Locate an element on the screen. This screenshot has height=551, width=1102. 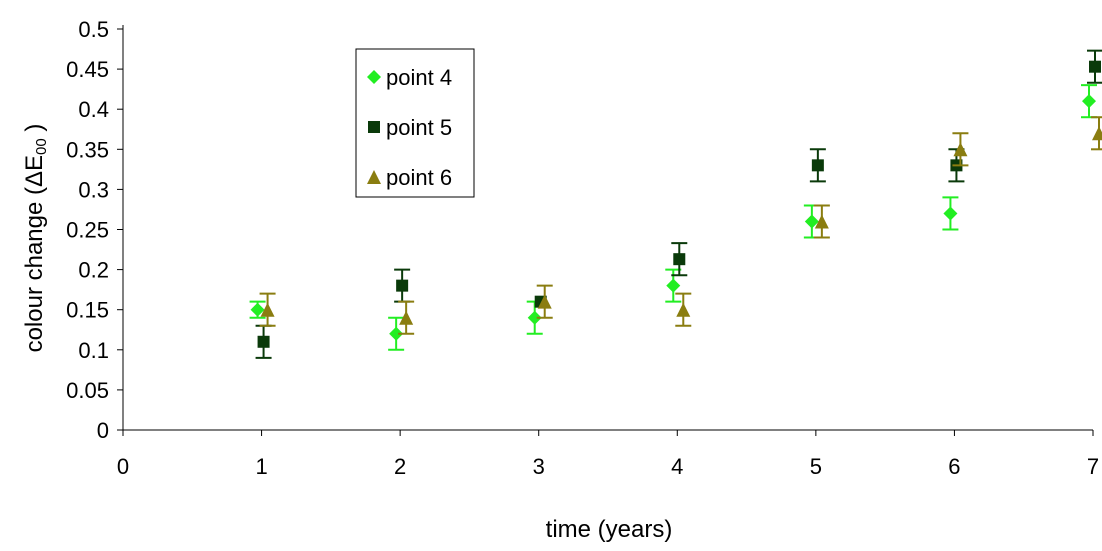
y-tick-label: 0.25 is located at coordinates (87, 230).